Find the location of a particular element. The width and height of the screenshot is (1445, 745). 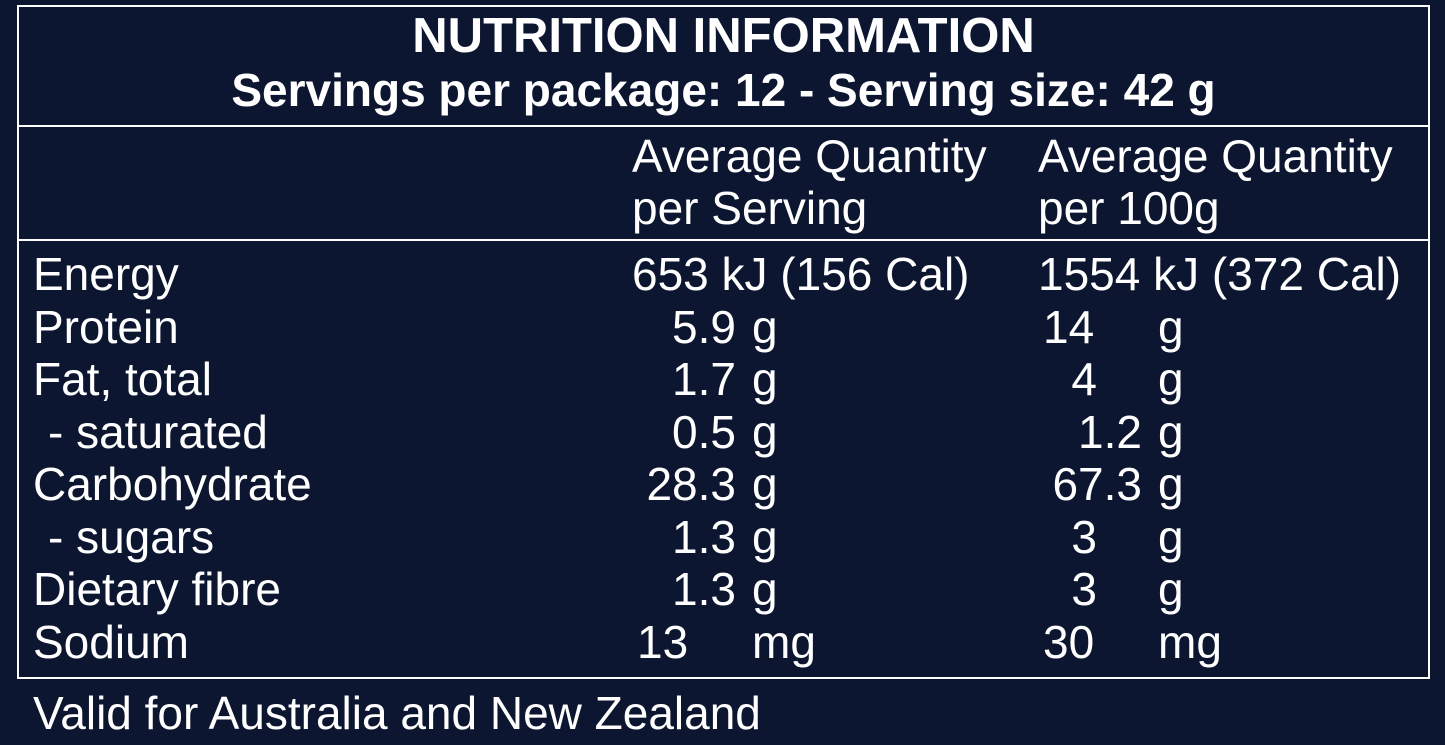

table-row-saturated: - saturated 0.5 g 1.2 g is located at coordinates (722, 432).